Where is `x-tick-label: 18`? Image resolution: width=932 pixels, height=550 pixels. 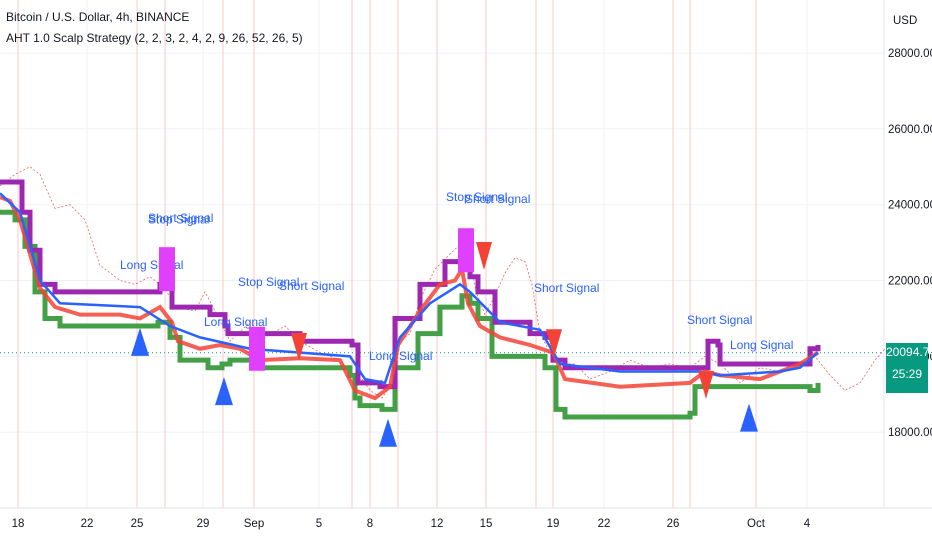 x-tick-label: 18 is located at coordinates (18, 524).